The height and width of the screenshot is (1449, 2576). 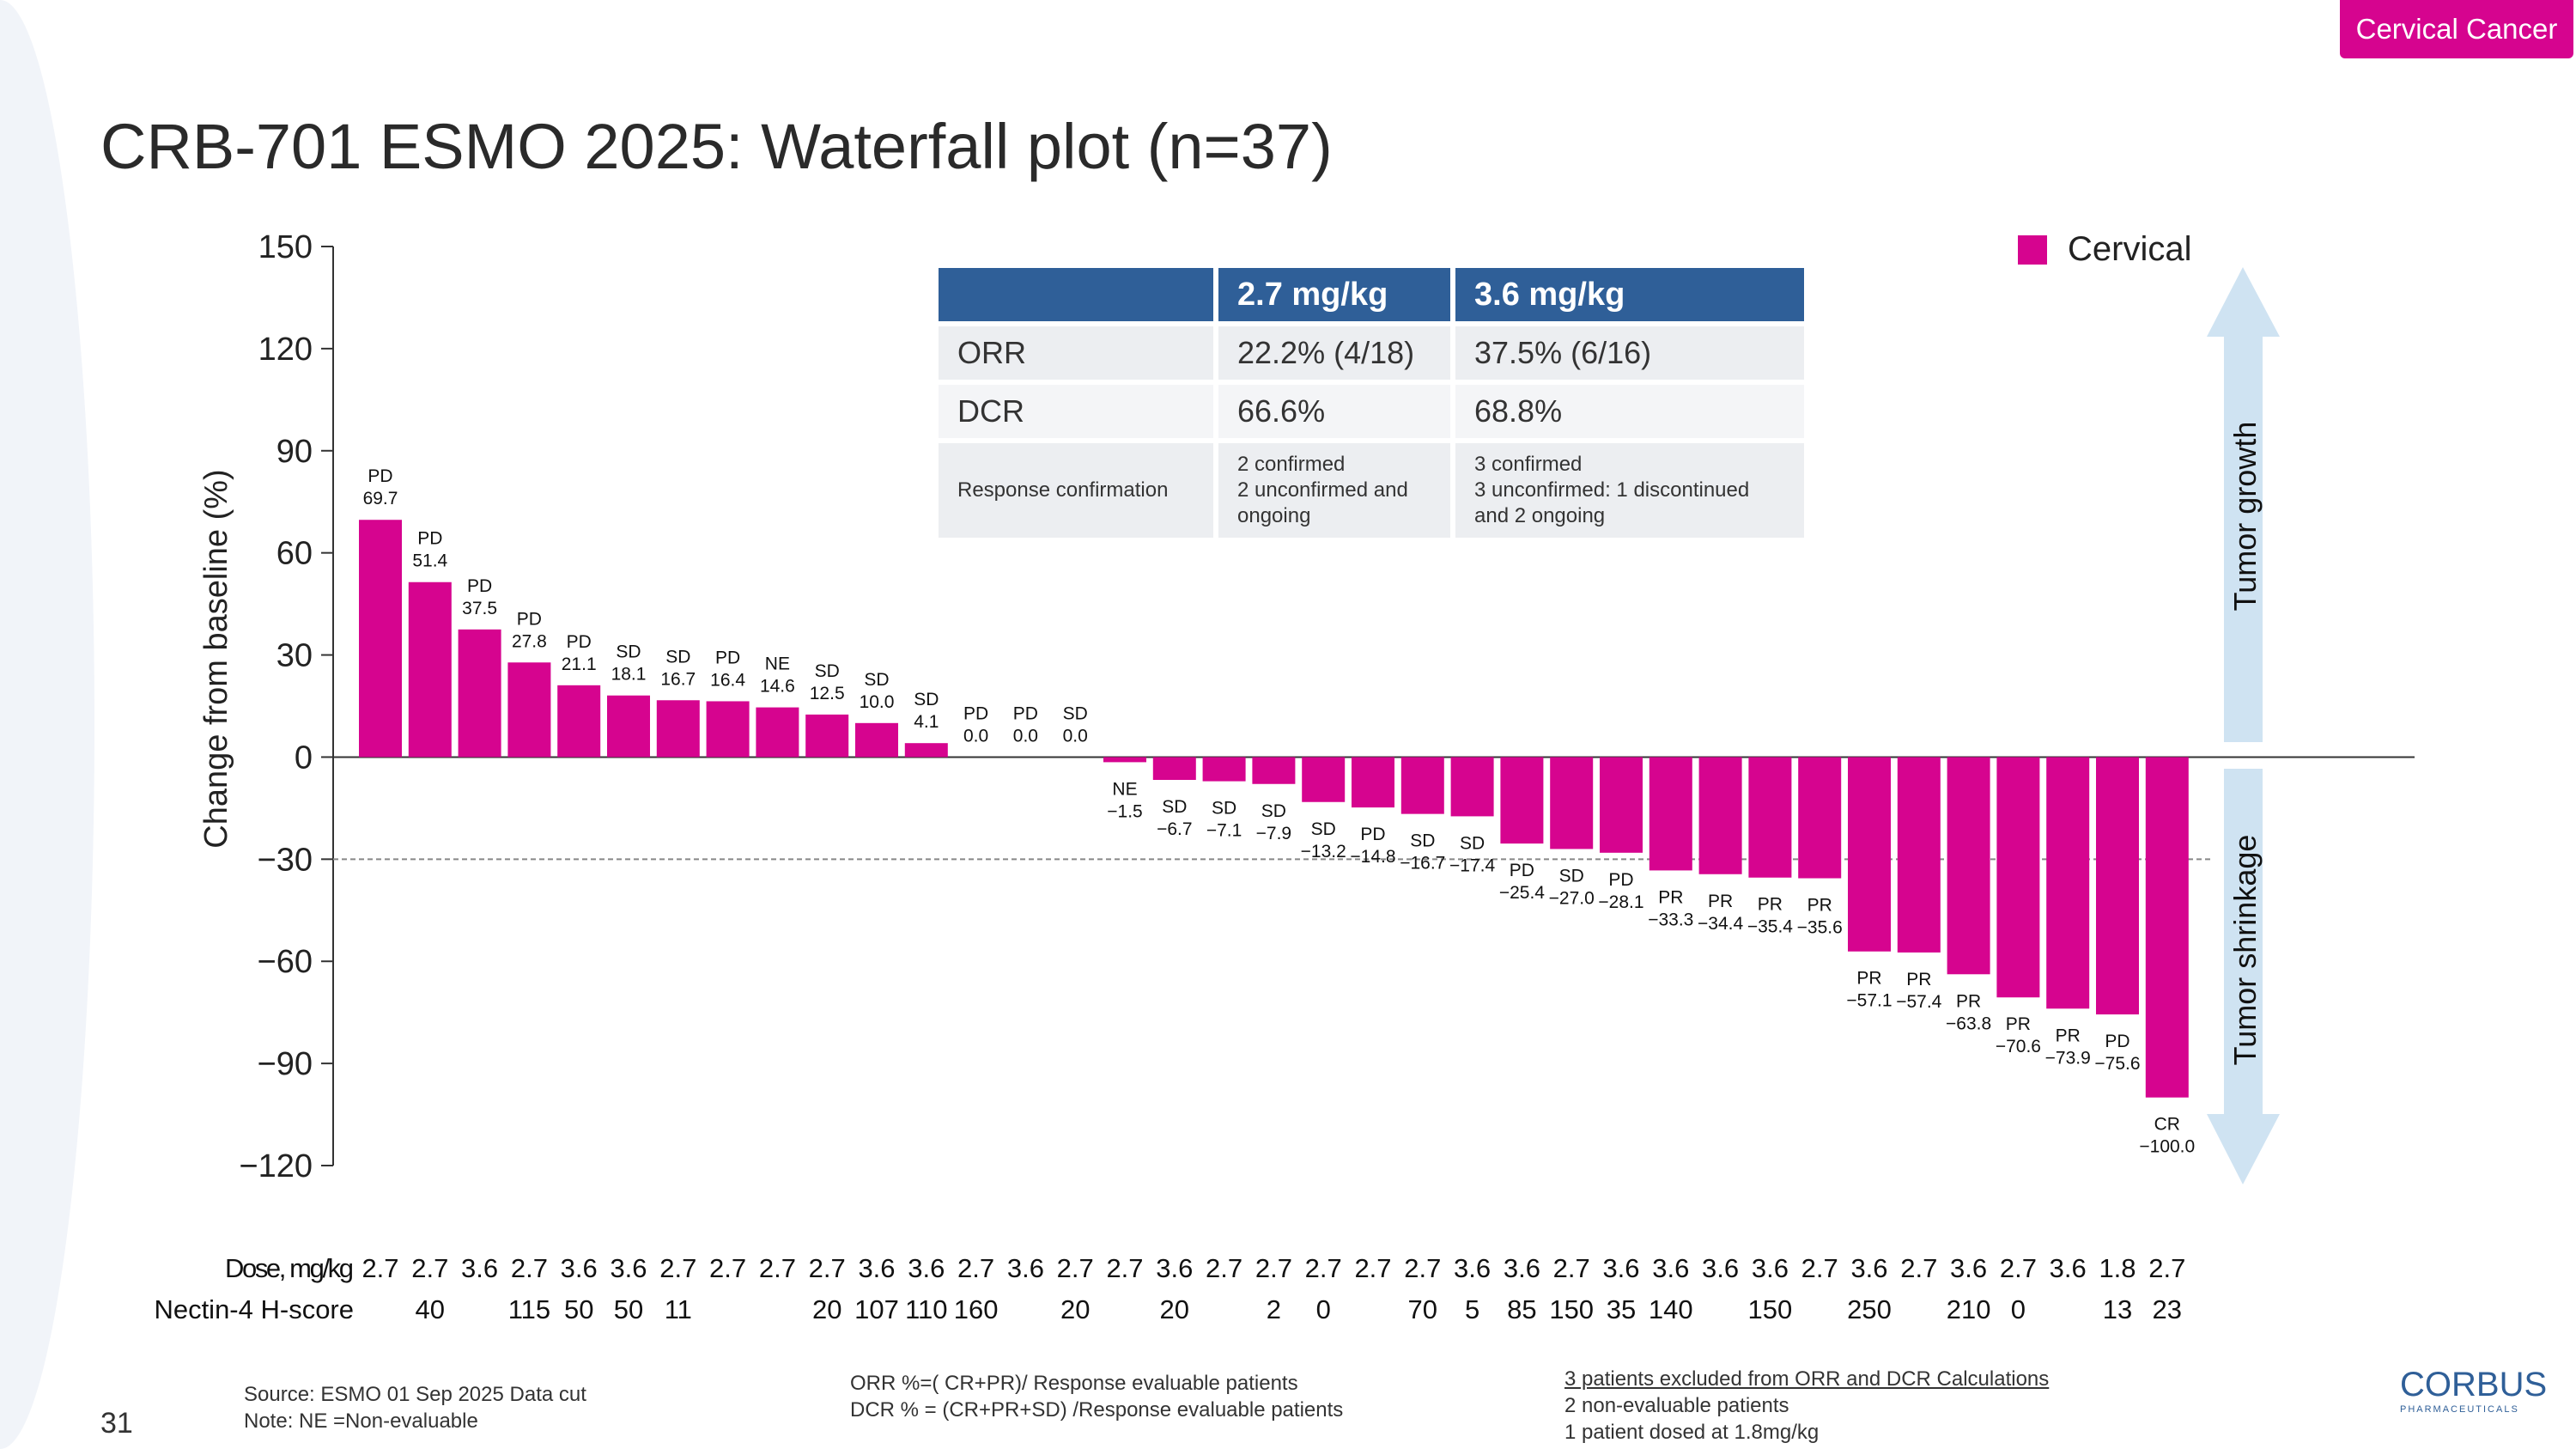 What do you see at coordinates (1124, 800) in the screenshot?
I see `bar-label: NE −1.5` at bounding box center [1124, 800].